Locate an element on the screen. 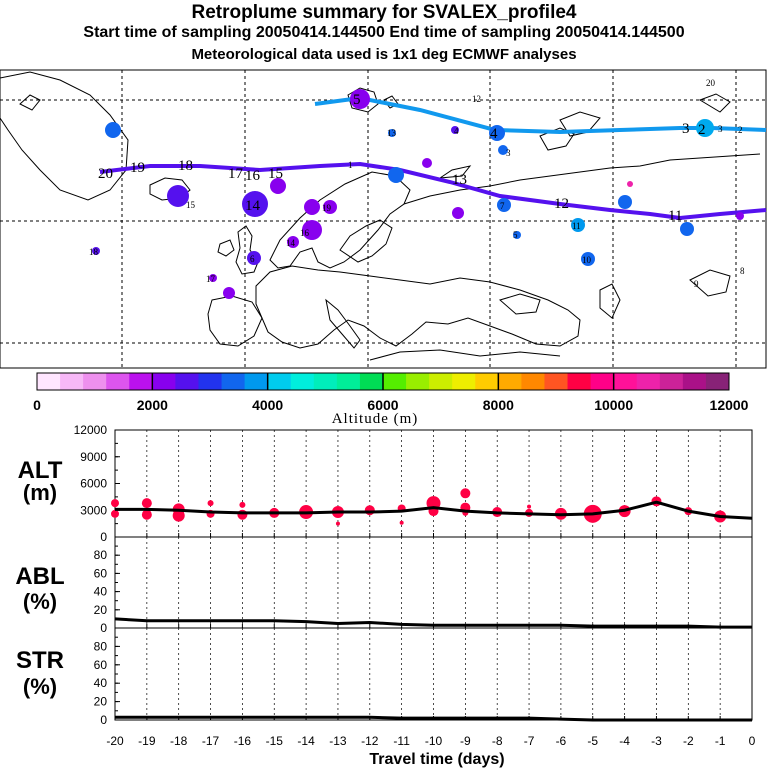 The image size is (768, 768). y-tick-label: 60 is located at coordinates (101, 573).